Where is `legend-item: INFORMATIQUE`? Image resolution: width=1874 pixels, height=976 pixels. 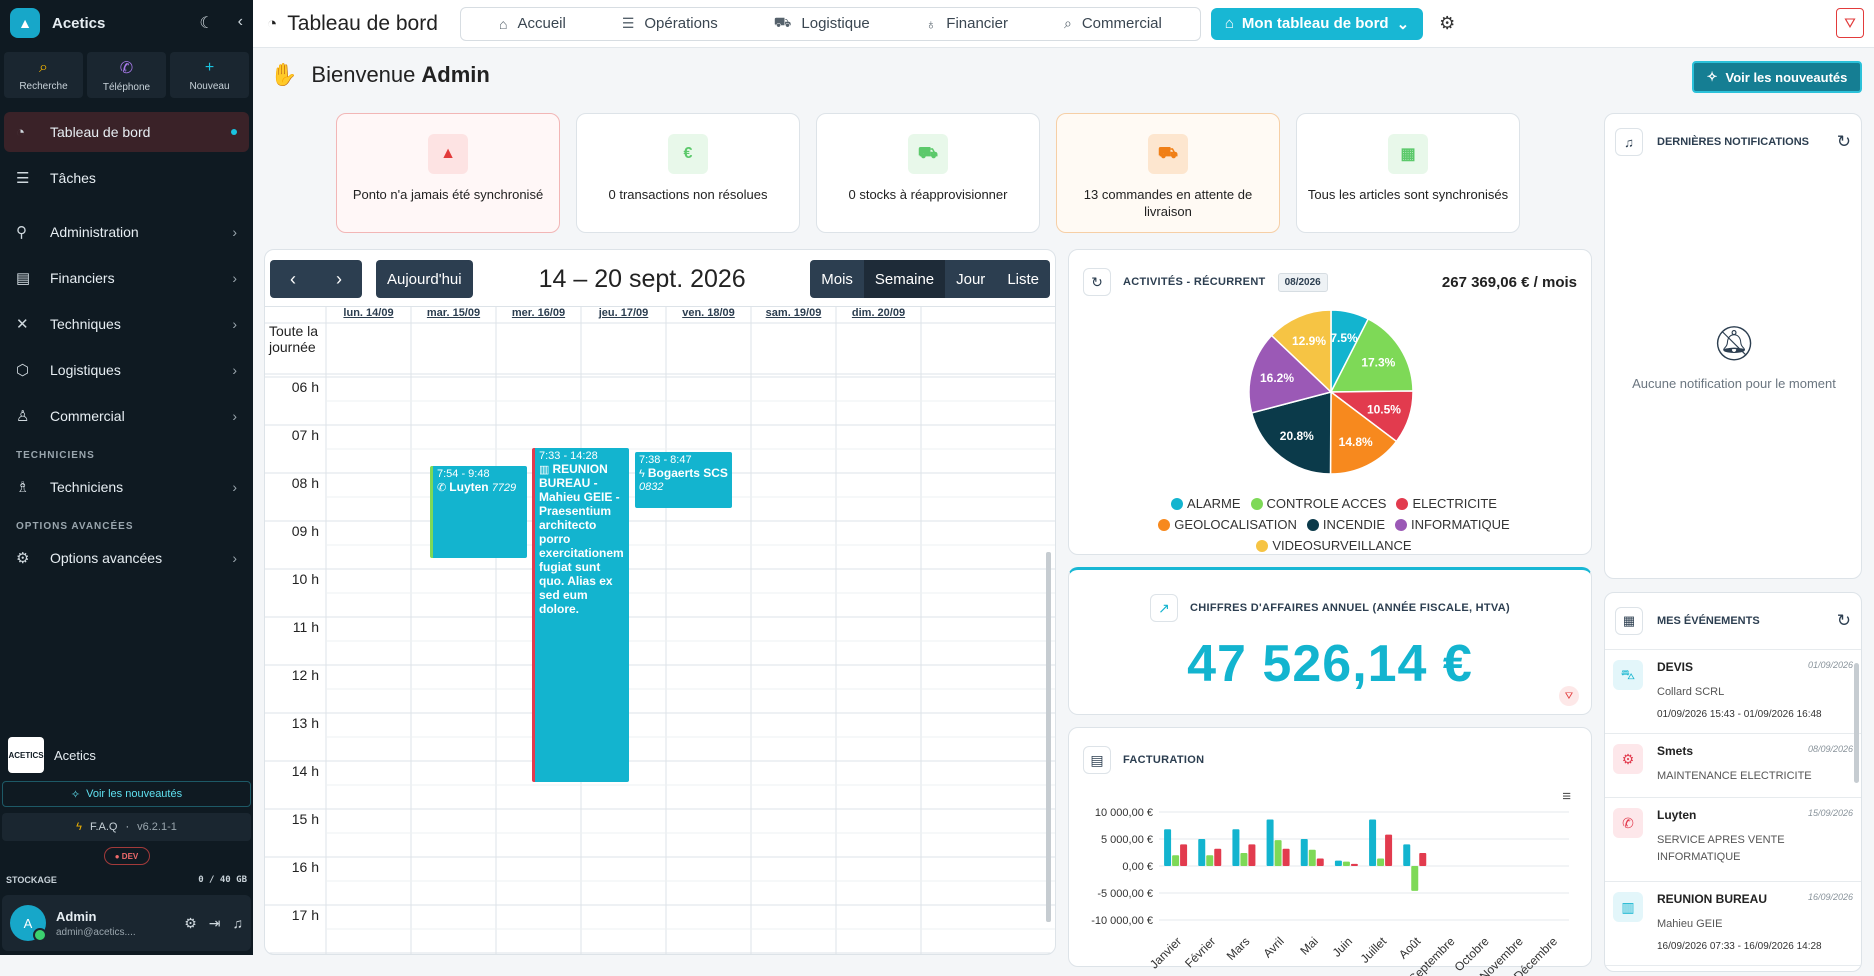 legend-item: INFORMATIQUE is located at coordinates (1452, 524).